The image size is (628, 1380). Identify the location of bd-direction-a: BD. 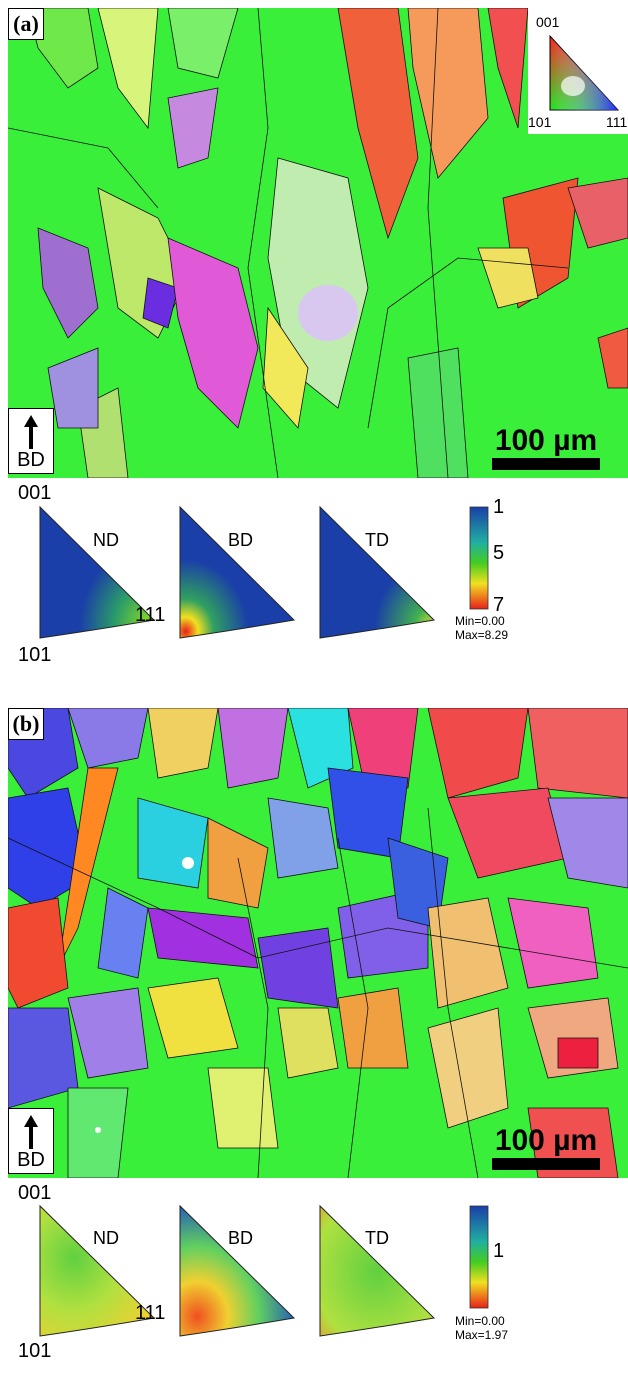
(31, 441).